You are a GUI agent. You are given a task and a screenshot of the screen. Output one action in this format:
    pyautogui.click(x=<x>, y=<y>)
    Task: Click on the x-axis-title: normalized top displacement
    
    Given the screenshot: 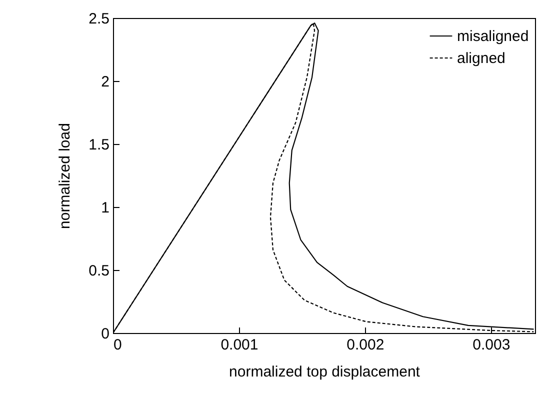 What is the action you would take?
    pyautogui.click(x=325, y=372)
    